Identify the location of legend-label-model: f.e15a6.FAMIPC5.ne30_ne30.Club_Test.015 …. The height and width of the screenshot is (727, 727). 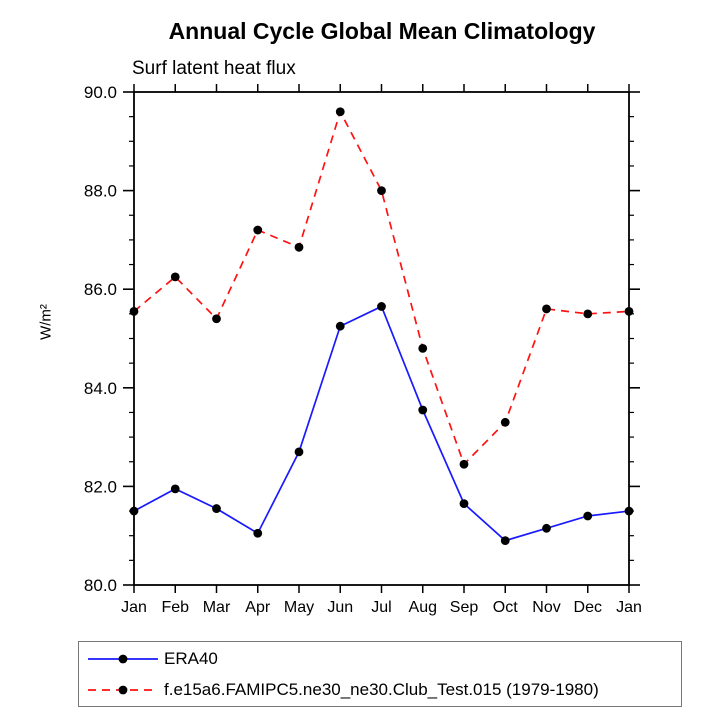
(381, 689).